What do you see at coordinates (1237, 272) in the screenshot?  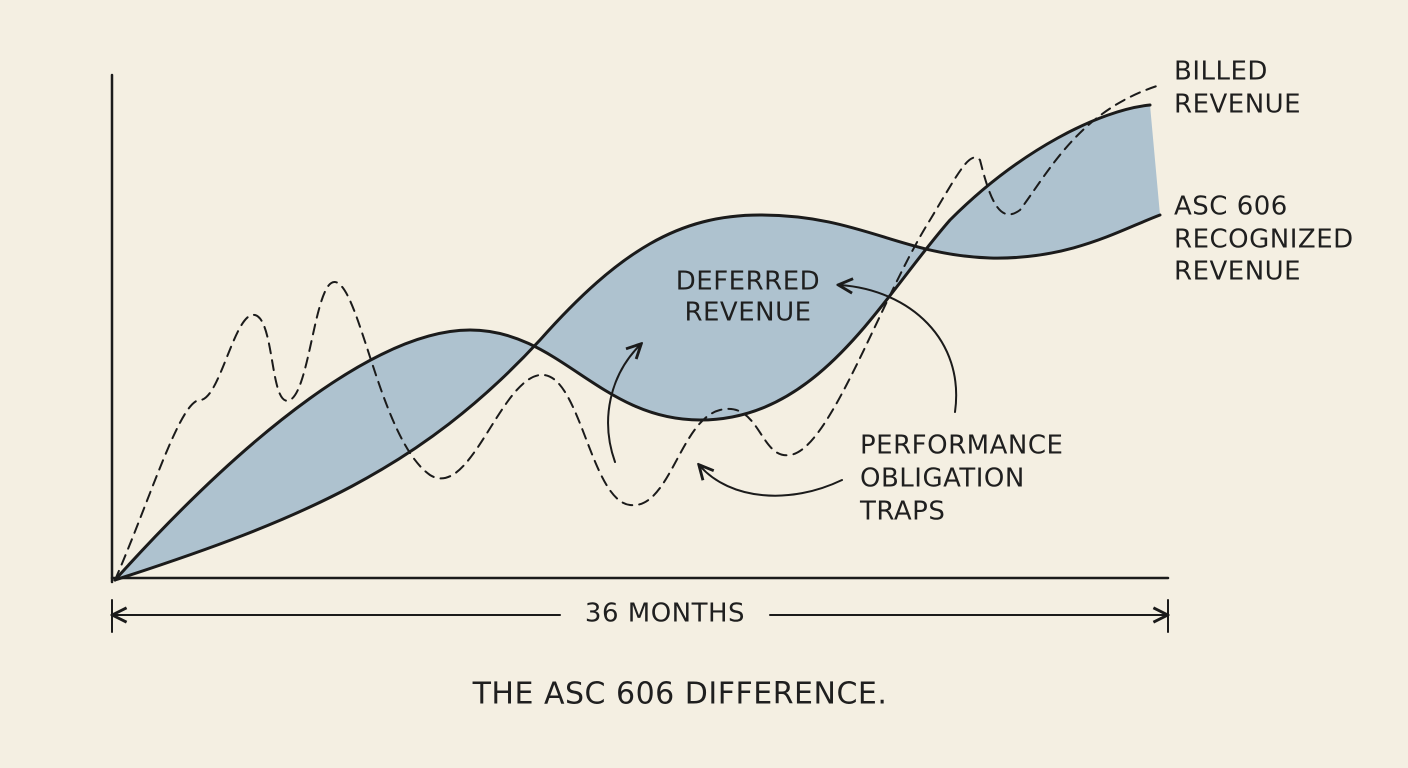 I see `recognized-label: REVENUE` at bounding box center [1237, 272].